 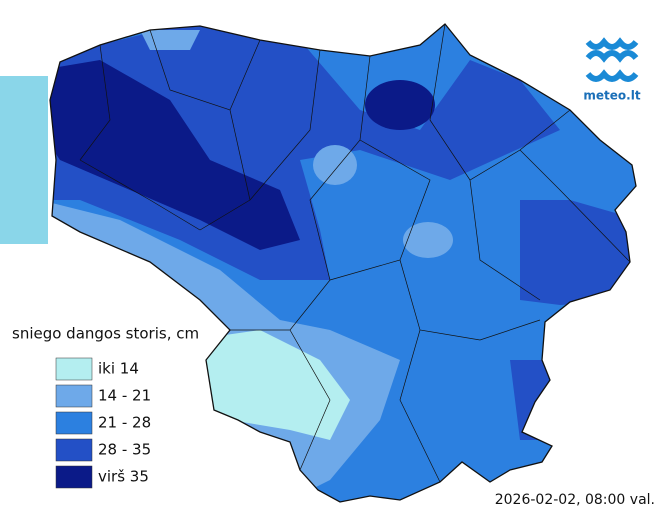 What do you see at coordinates (124, 396) in the screenshot?
I see `legend-label: 14 - 21` at bounding box center [124, 396].